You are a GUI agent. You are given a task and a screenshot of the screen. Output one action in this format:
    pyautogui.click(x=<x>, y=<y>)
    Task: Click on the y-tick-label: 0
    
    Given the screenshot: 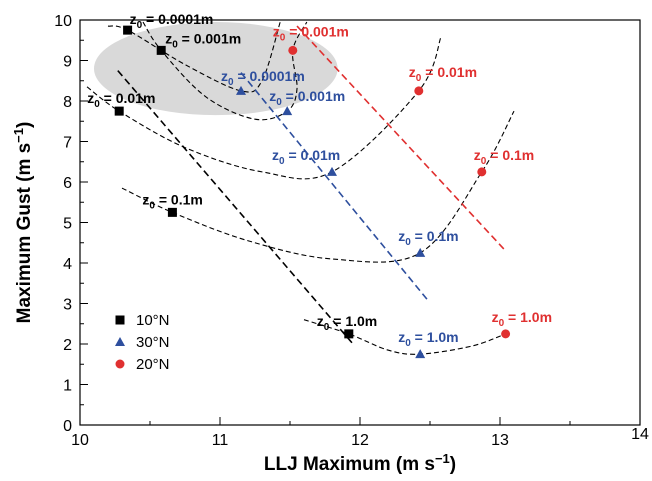 What is the action you would take?
    pyautogui.click(x=67, y=426)
    